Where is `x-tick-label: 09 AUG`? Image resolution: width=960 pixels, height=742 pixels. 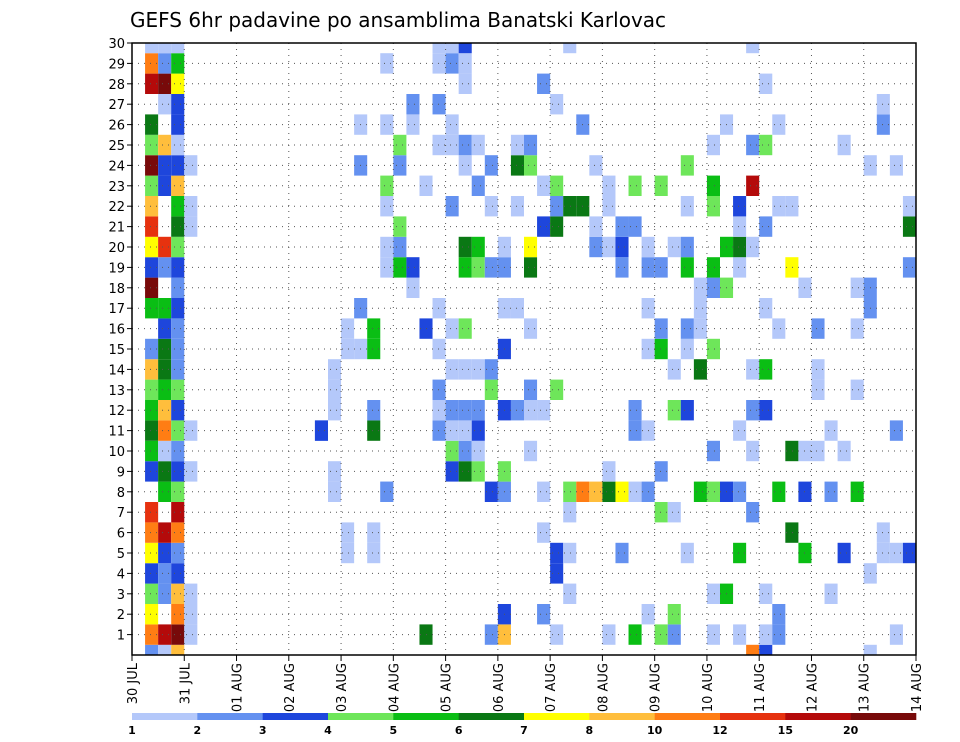 x-tick-label: 09 AUG is located at coordinates (656, 687).